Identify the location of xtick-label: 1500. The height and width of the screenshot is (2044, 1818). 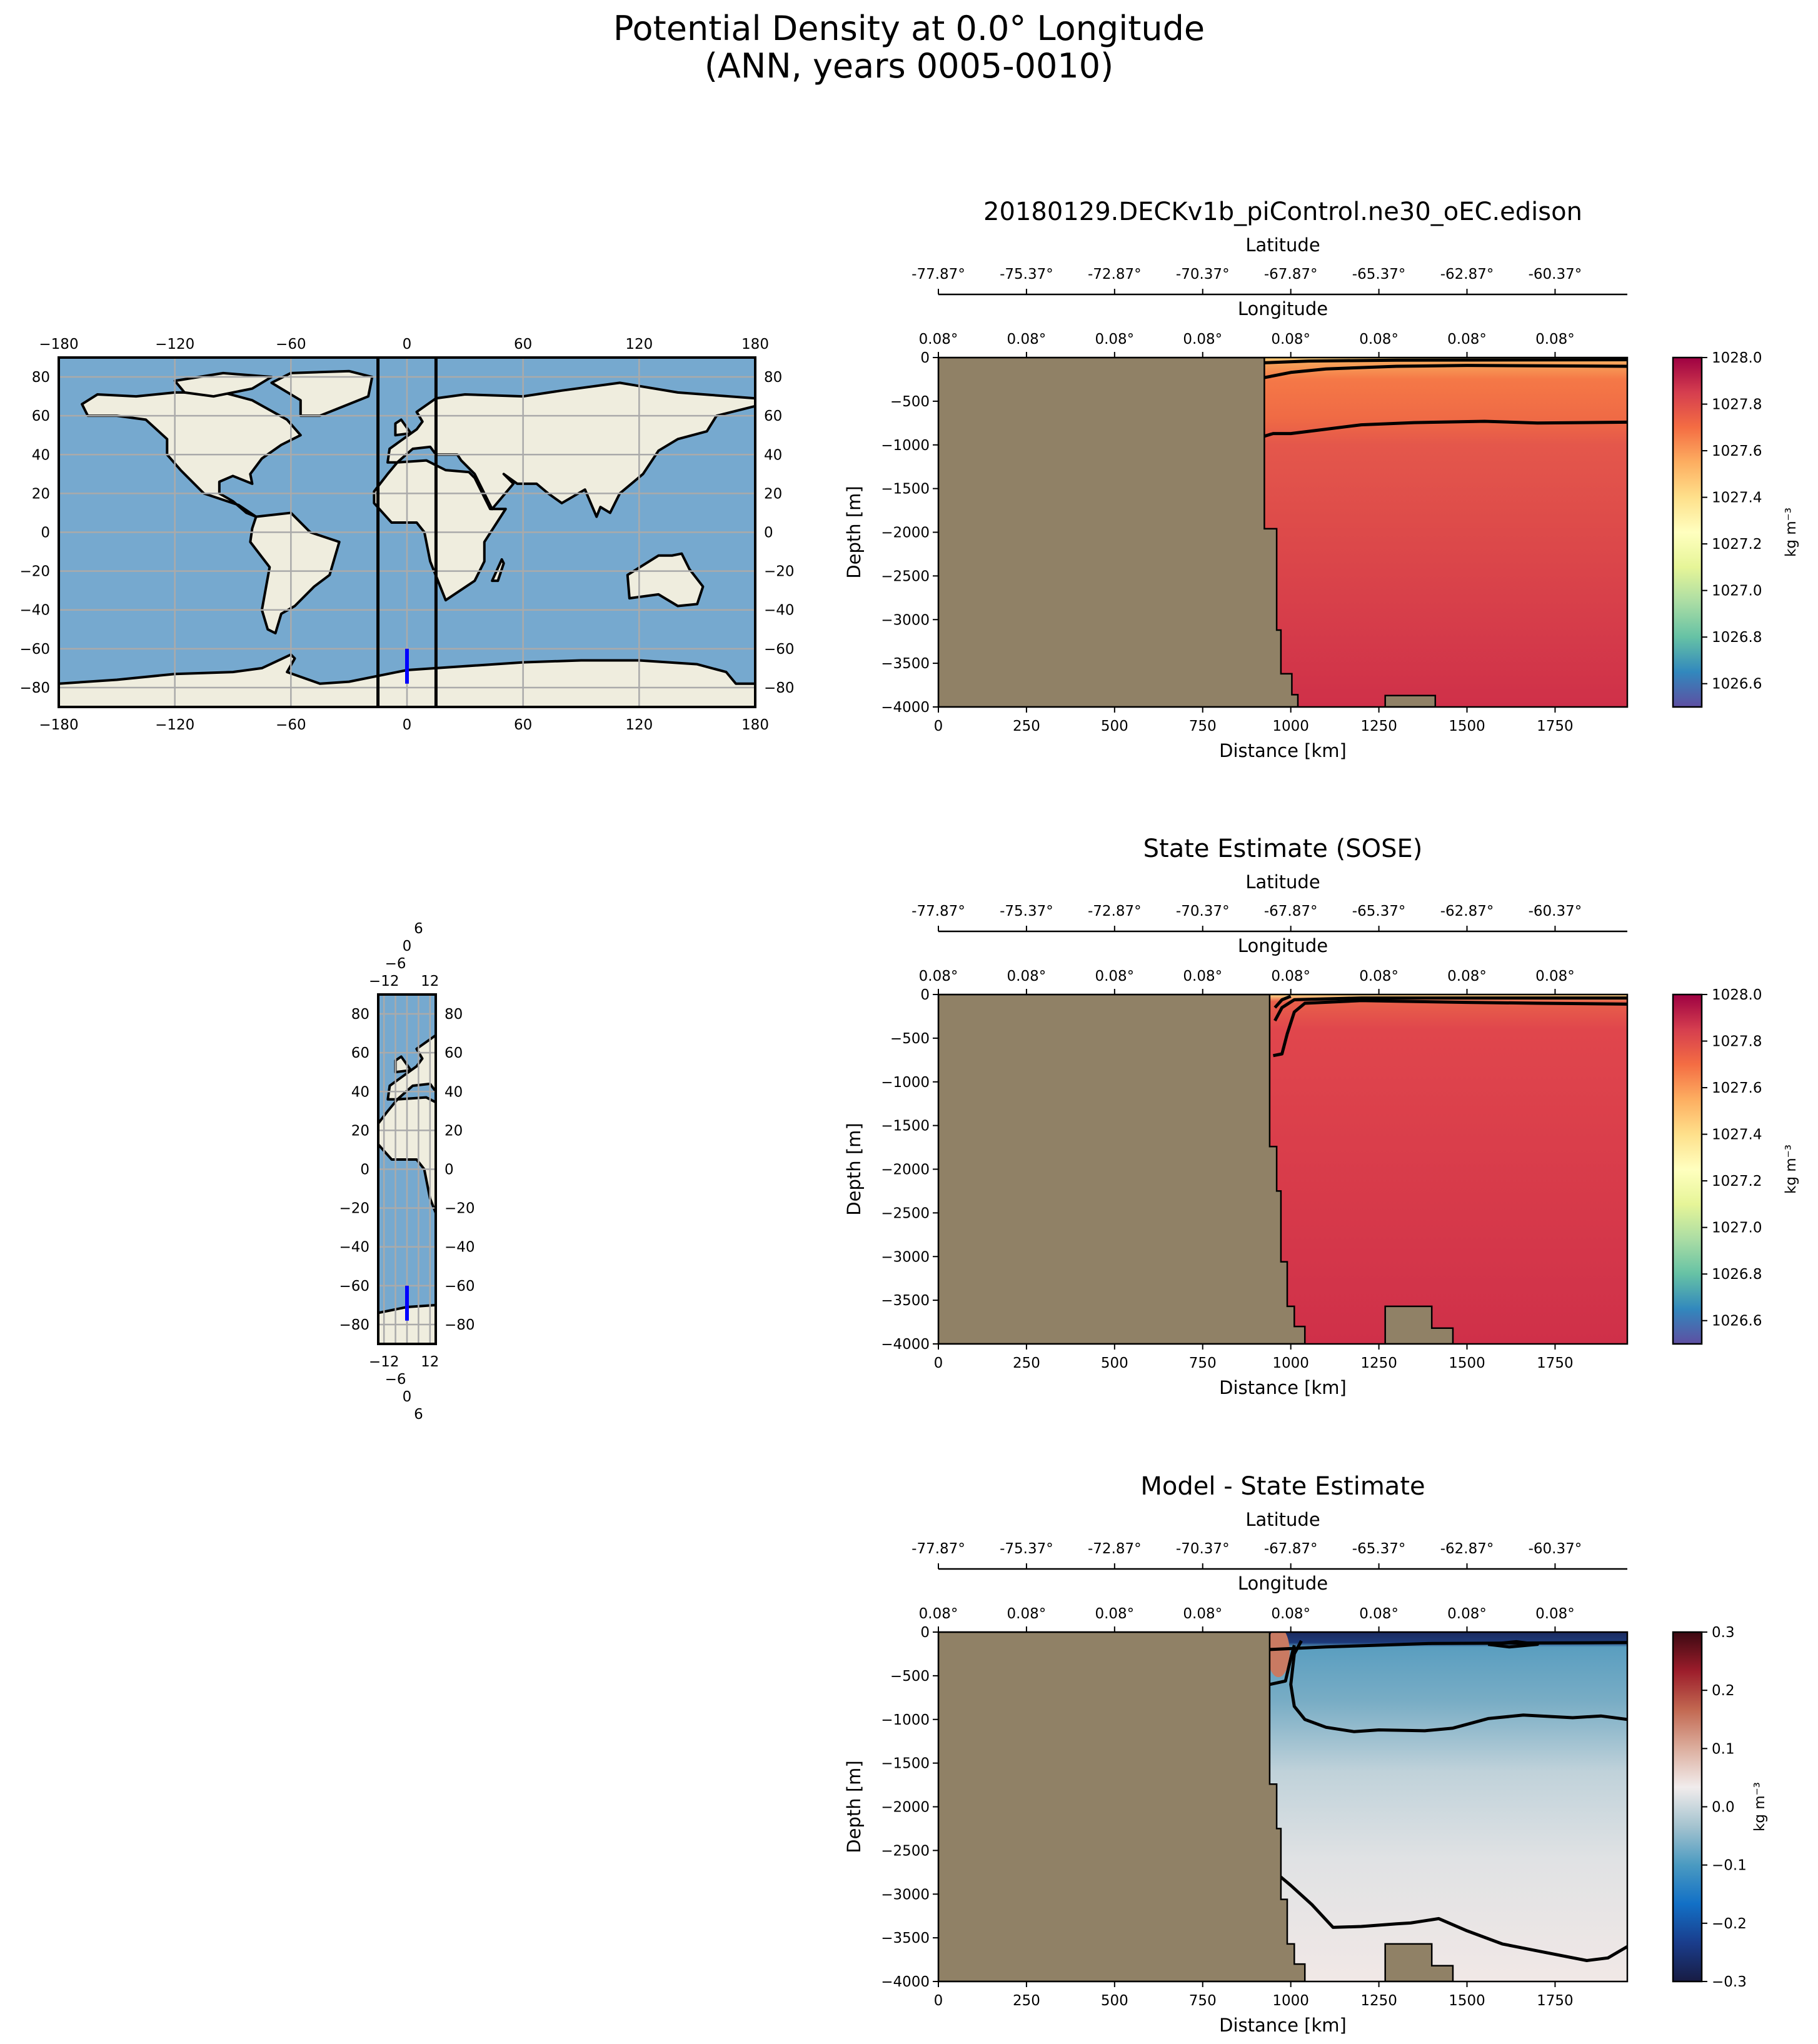
(1467, 1363).